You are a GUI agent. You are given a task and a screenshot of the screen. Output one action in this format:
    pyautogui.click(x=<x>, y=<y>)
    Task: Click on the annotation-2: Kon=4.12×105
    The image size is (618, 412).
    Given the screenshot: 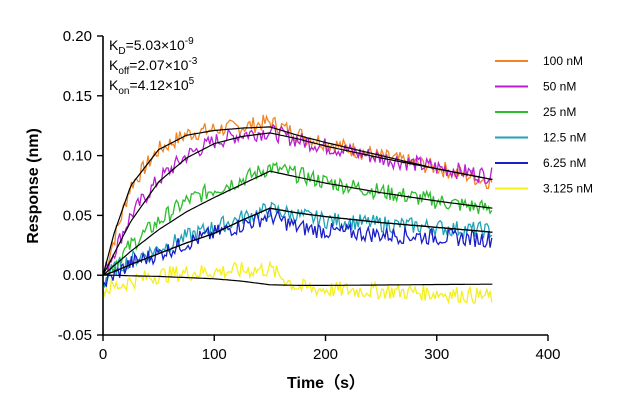 What is the action you would take?
    pyautogui.click(x=152, y=86)
    